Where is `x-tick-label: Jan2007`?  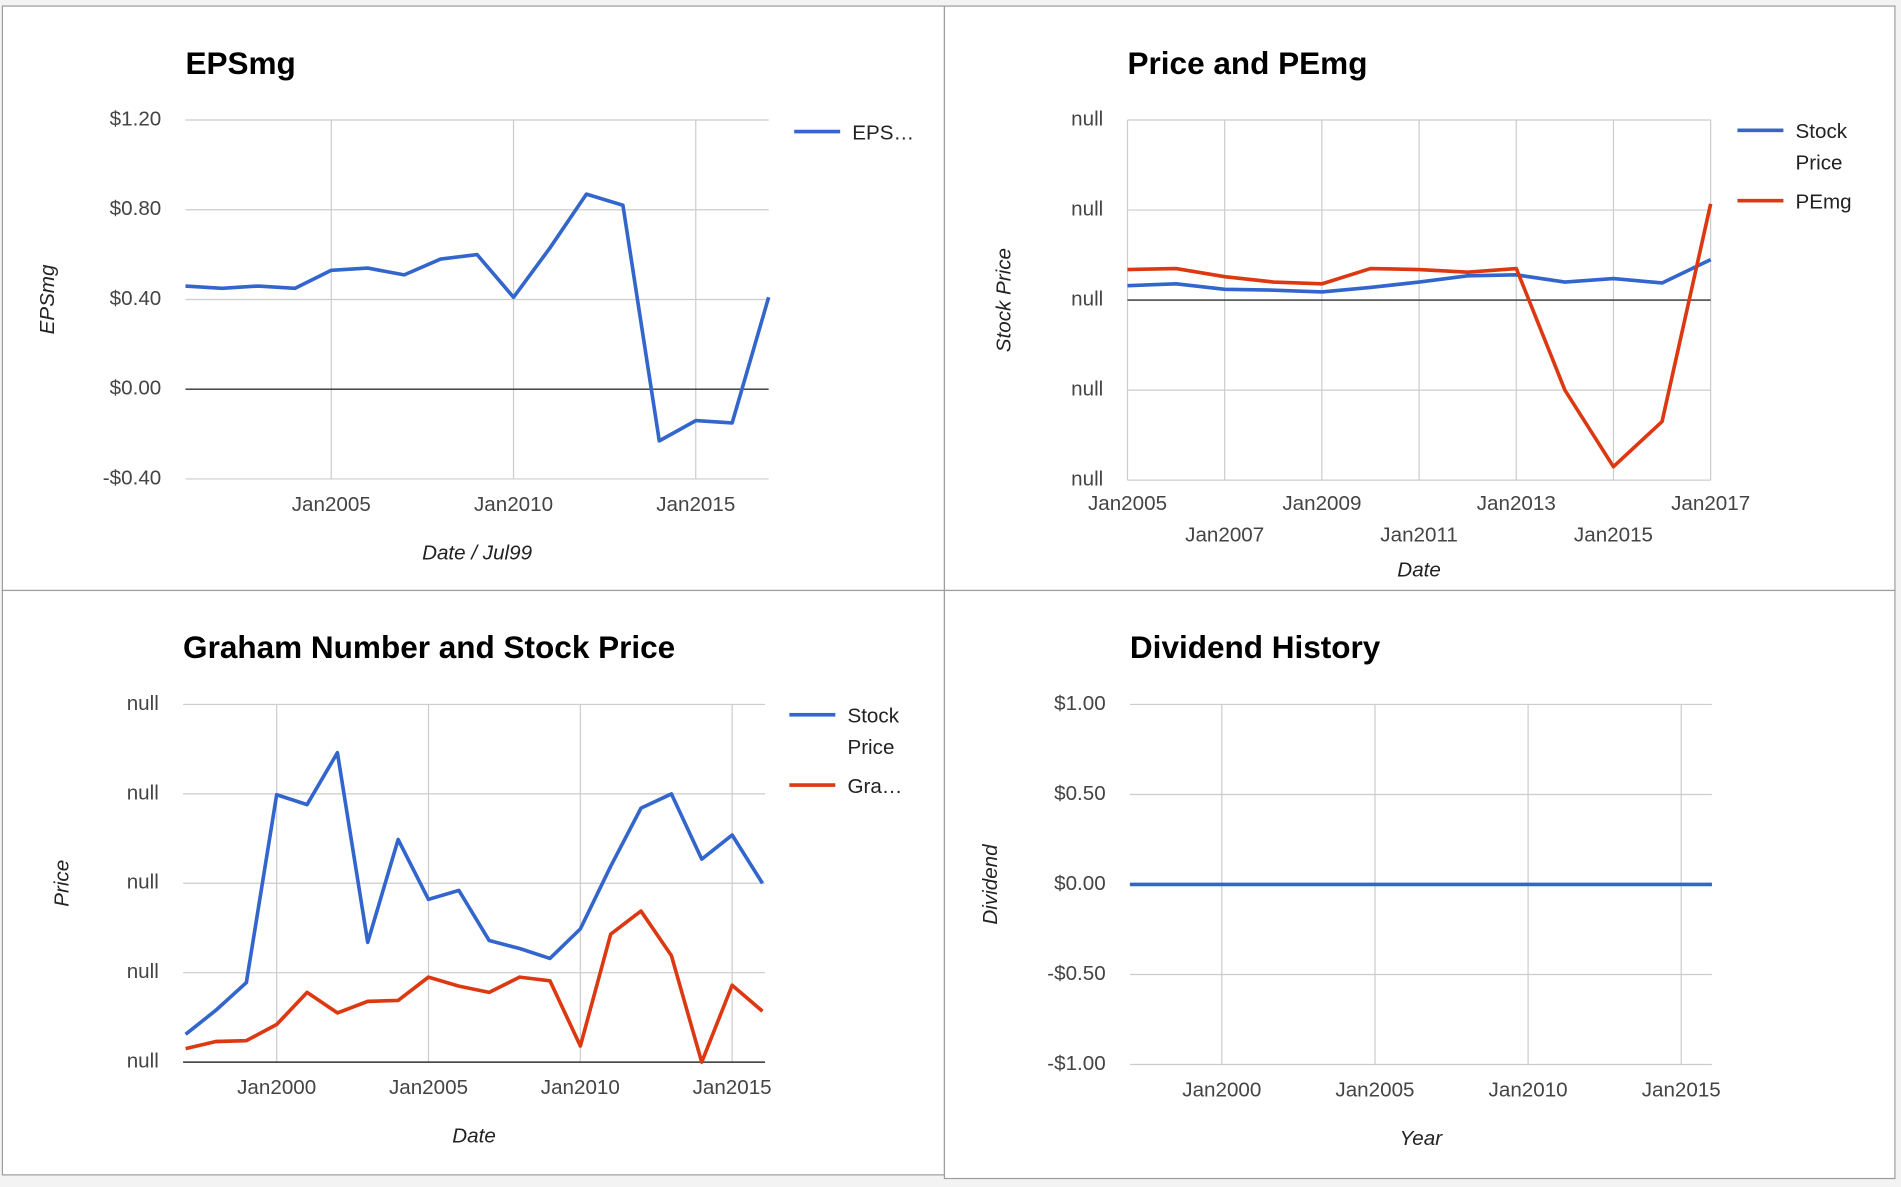
x-tick-label: Jan2007 is located at coordinates (1224, 534).